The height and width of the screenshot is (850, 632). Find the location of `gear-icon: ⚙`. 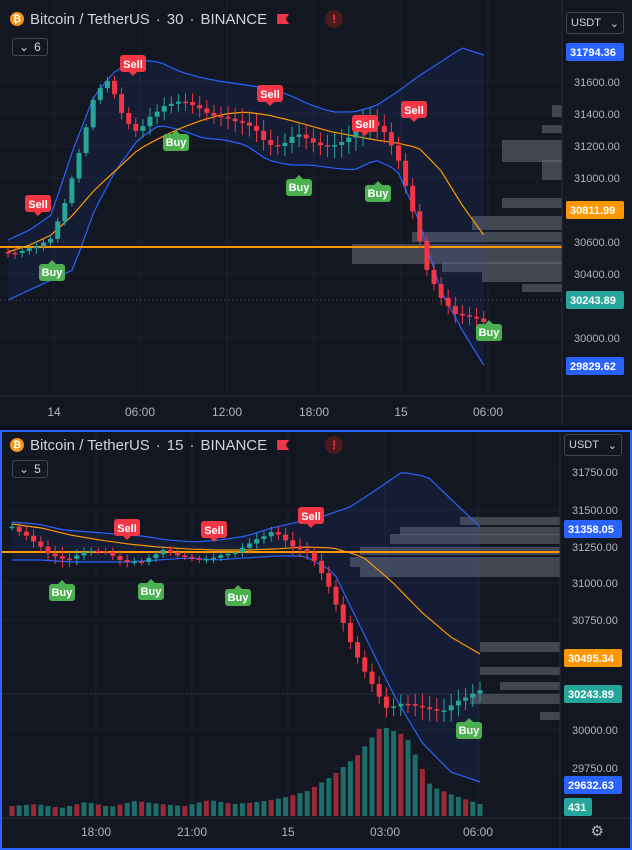

gear-icon: ⚙ is located at coordinates (597, 831).